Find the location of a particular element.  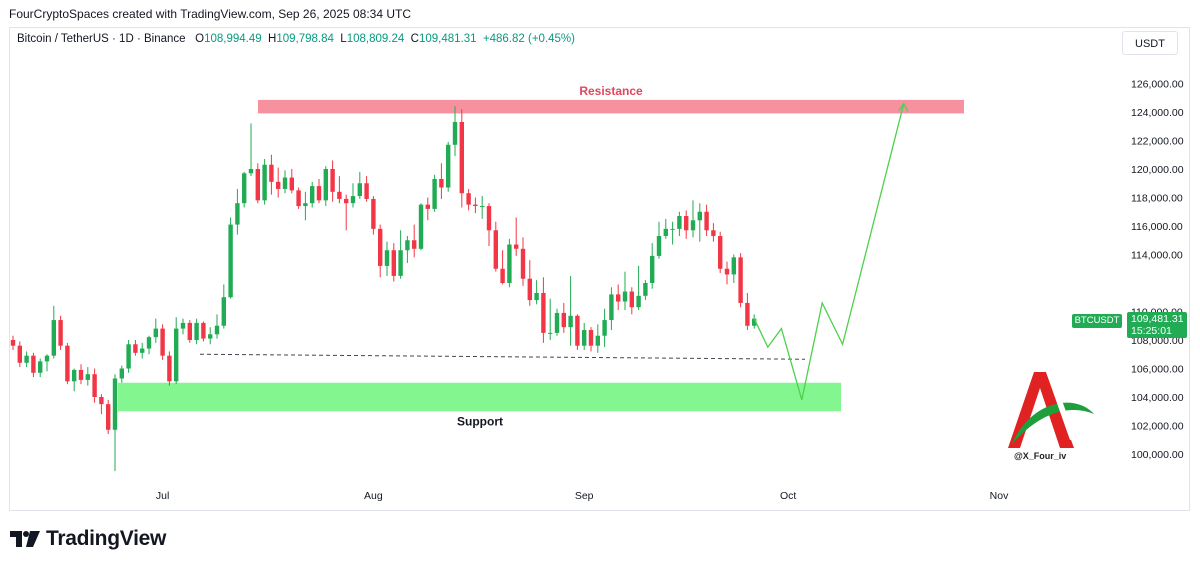

y-axis-tick-label: 122,000.00 is located at coordinates (1157, 142).